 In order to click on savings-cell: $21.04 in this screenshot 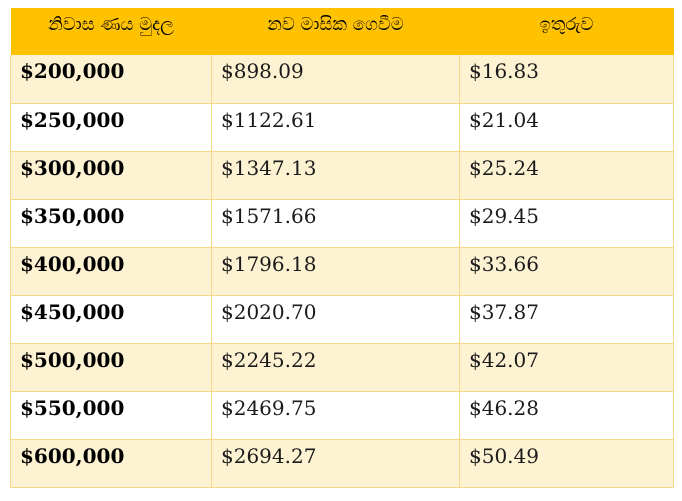, I will do `click(566, 127)`.